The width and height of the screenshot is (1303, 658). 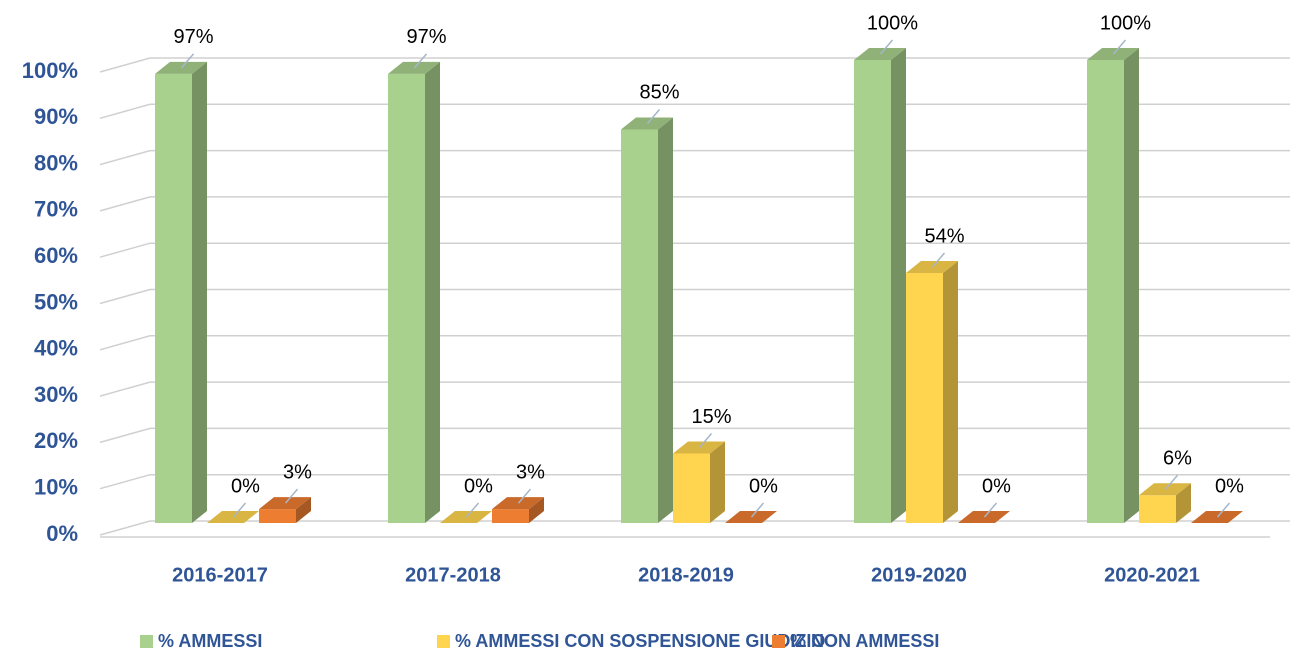 What do you see at coordinates (56, 440) in the screenshot?
I see `y-tick-label: 20%` at bounding box center [56, 440].